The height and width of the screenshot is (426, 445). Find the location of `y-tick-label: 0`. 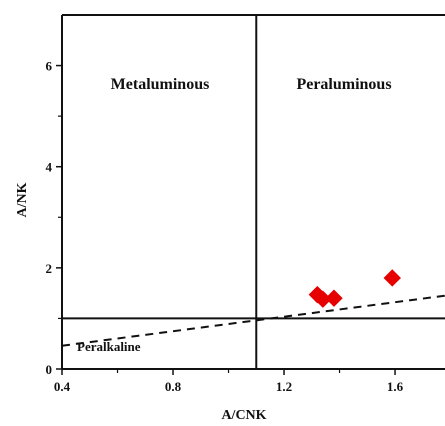

y-tick-label: 0 is located at coordinates (49, 369).